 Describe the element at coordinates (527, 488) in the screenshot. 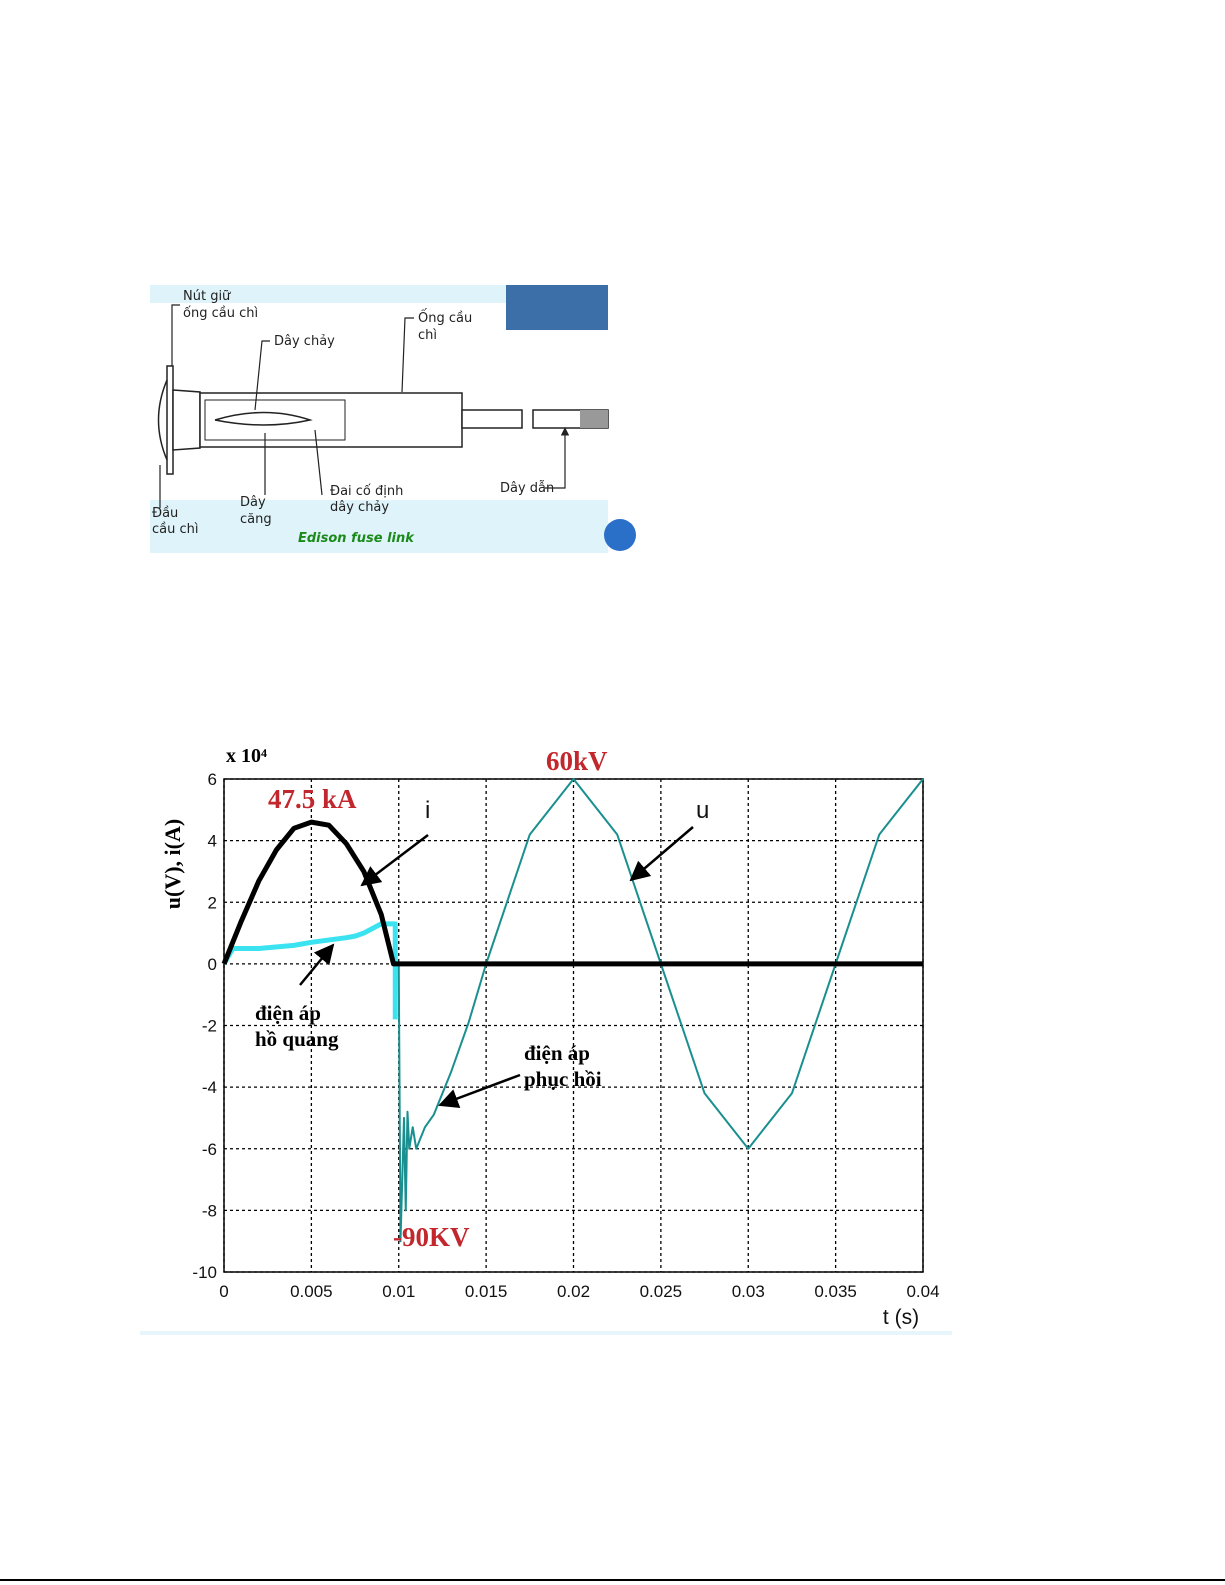

I see `label: Dây dẫn` at that location.